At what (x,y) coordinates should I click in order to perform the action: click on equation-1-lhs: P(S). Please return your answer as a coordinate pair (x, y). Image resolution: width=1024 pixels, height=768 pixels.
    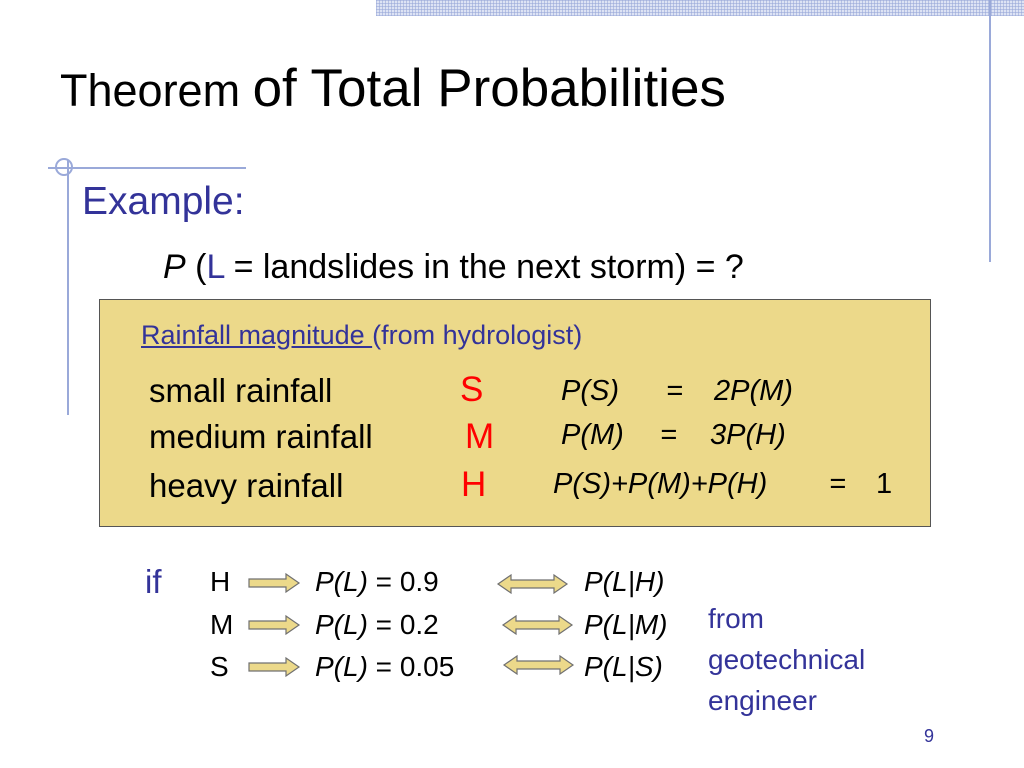
    Looking at the image, I should click on (590, 391).